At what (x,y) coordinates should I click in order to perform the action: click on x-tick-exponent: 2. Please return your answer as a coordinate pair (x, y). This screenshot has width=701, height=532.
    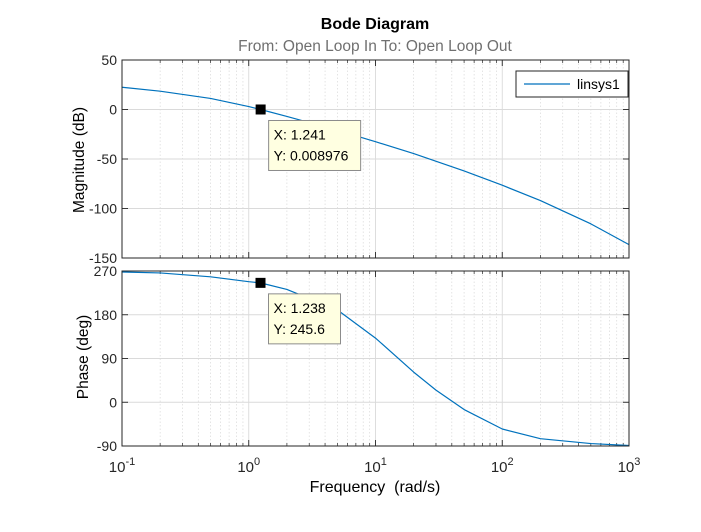
    Looking at the image, I should click on (511, 462).